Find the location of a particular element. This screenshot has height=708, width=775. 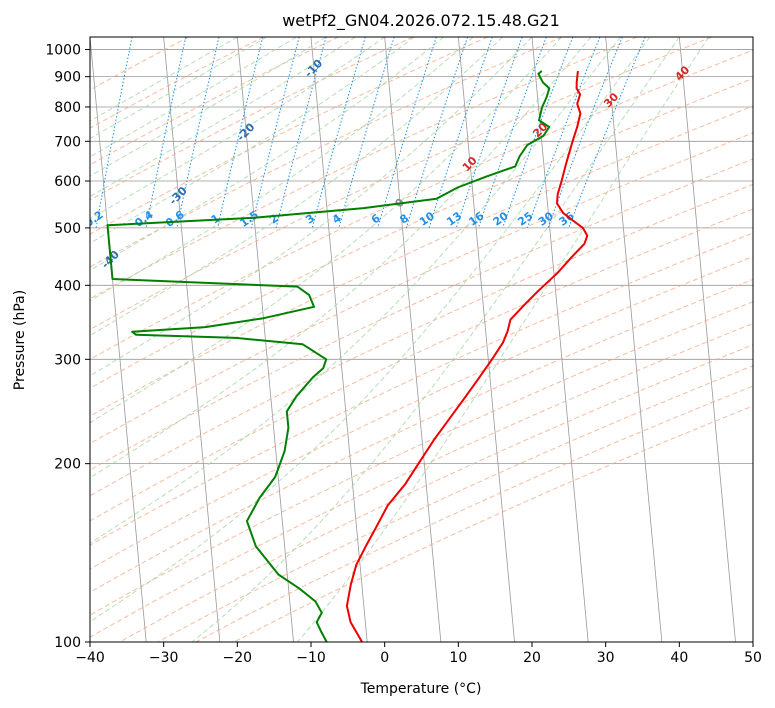

y-tick-label: 200 is located at coordinates (67, 465).